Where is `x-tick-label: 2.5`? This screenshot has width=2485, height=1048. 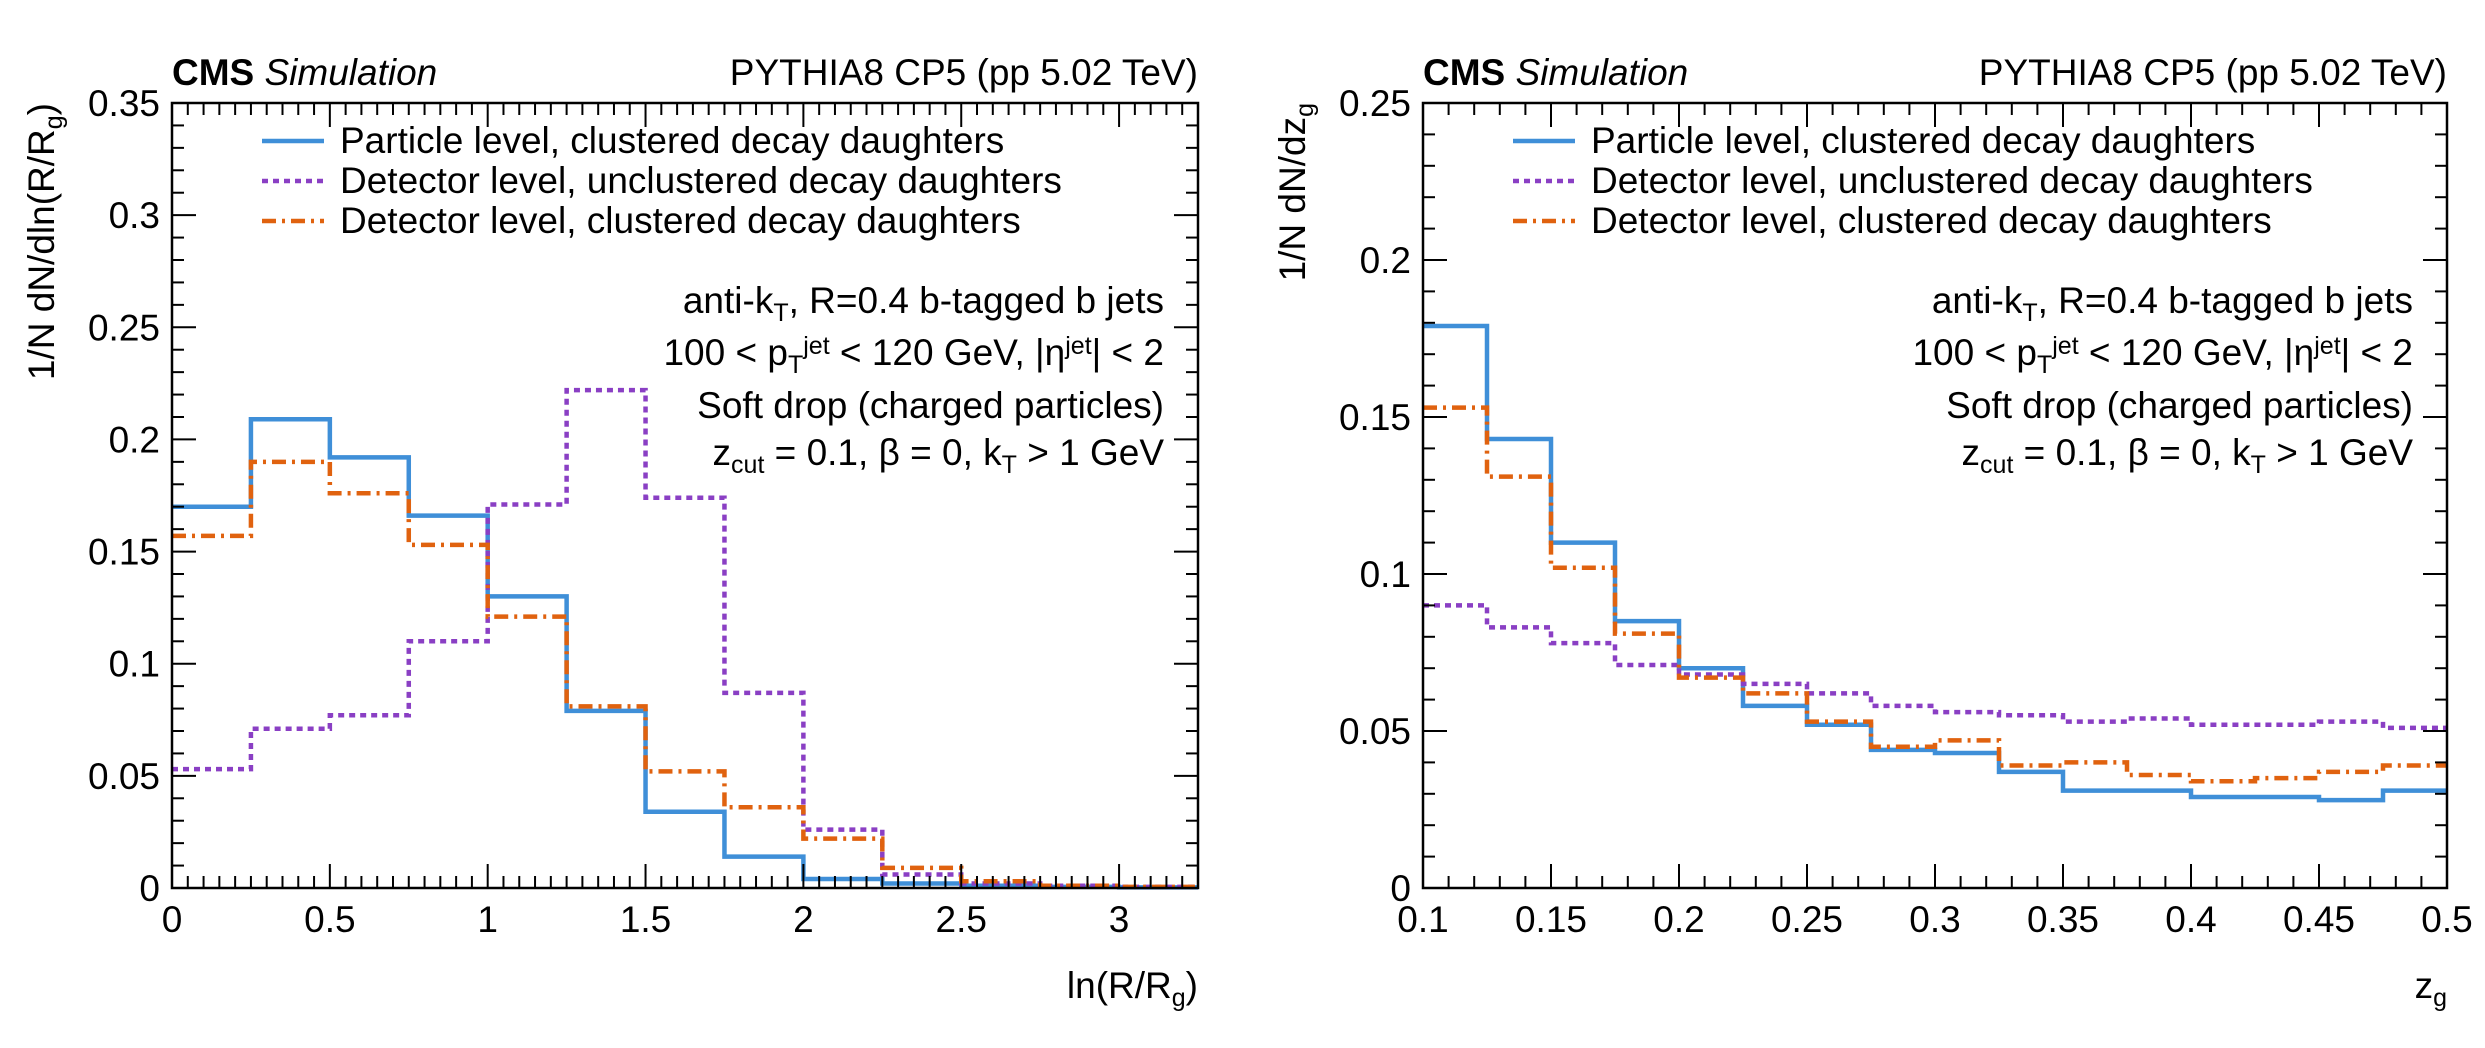
x-tick-label: 2.5 is located at coordinates (961, 919).